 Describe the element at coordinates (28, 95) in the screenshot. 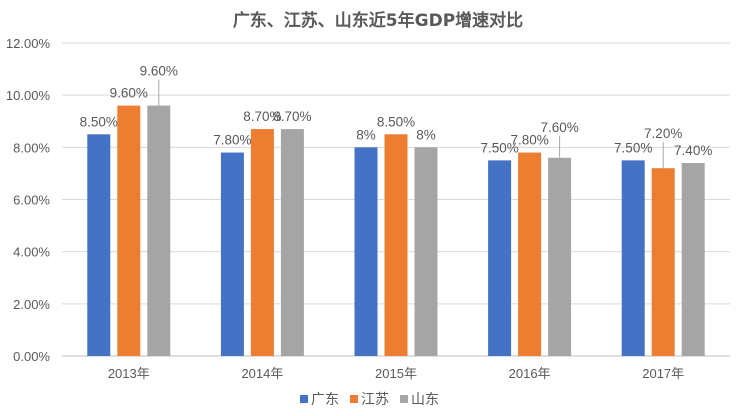

I see `y-tick-label: 10.00%` at that location.